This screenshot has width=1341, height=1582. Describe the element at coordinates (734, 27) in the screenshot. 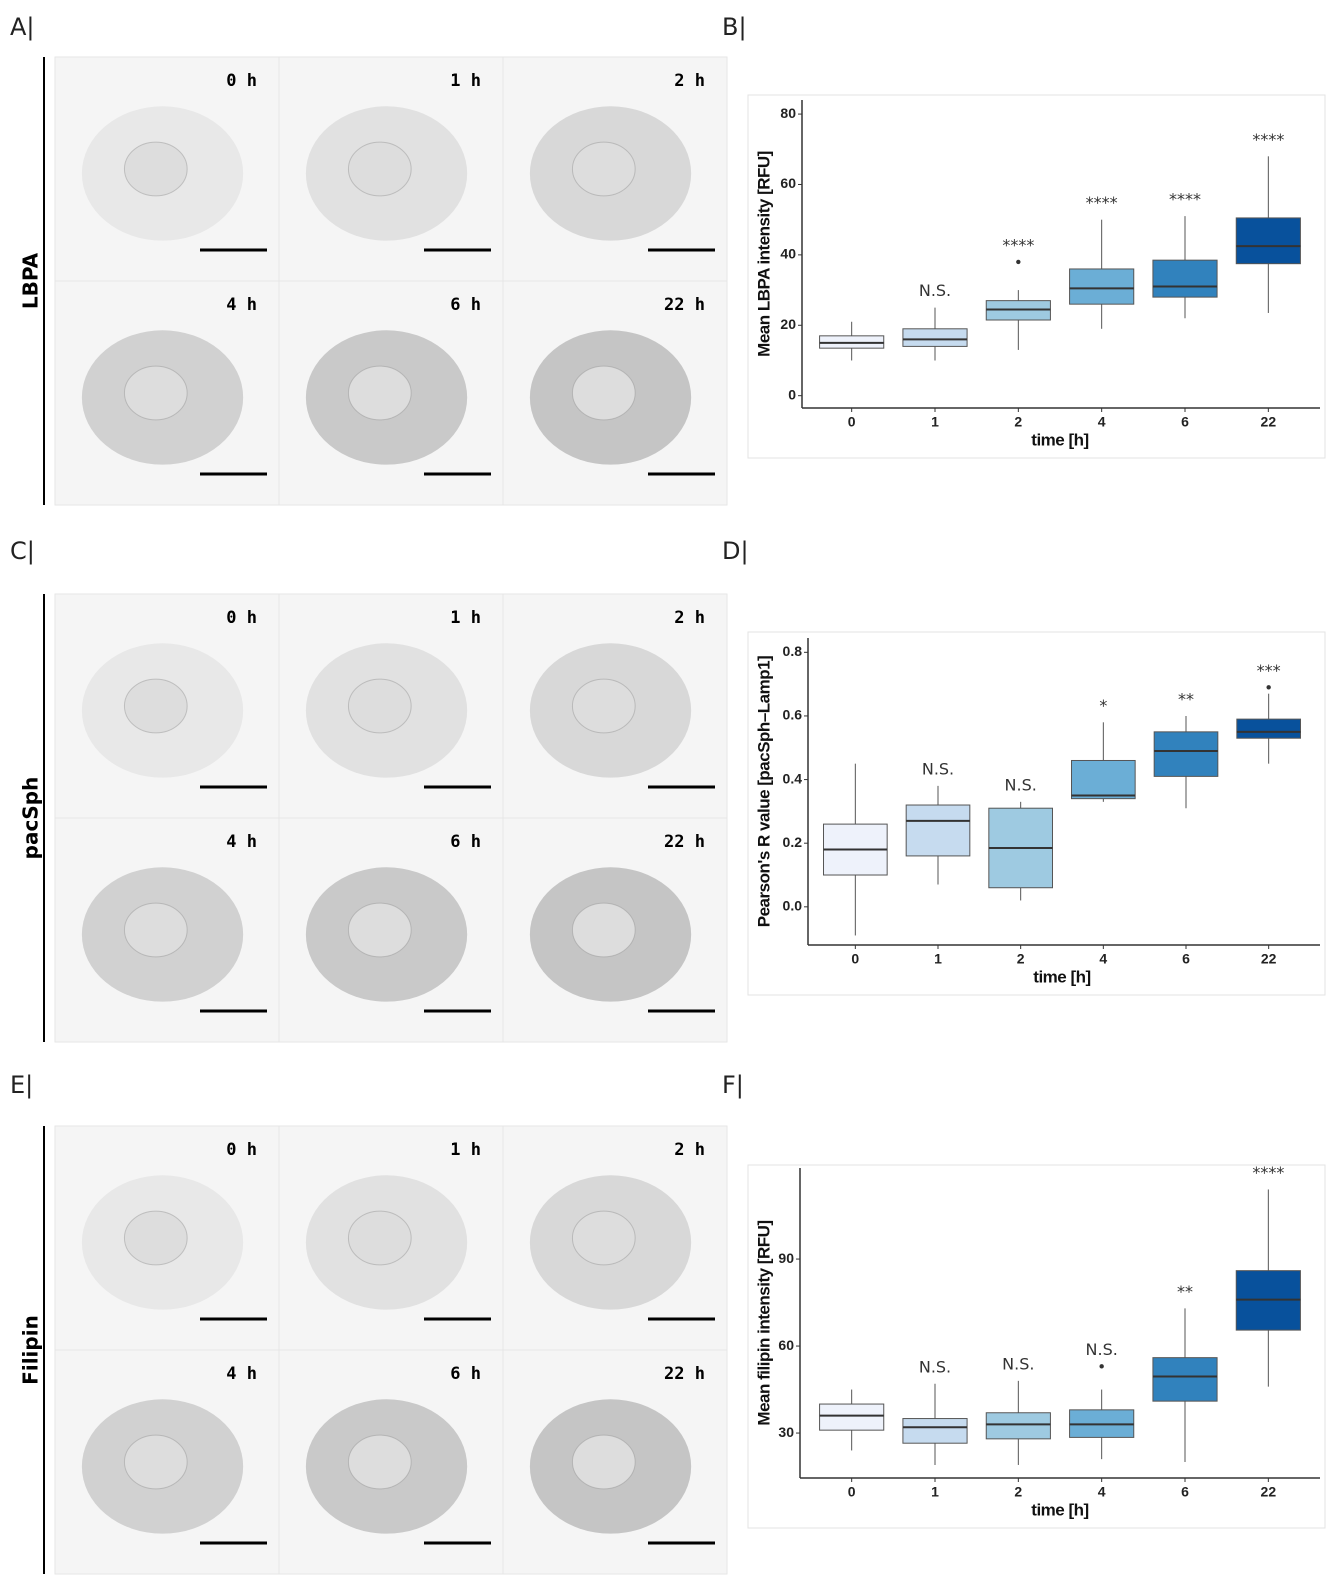

I see `panel-letter: B|` at that location.